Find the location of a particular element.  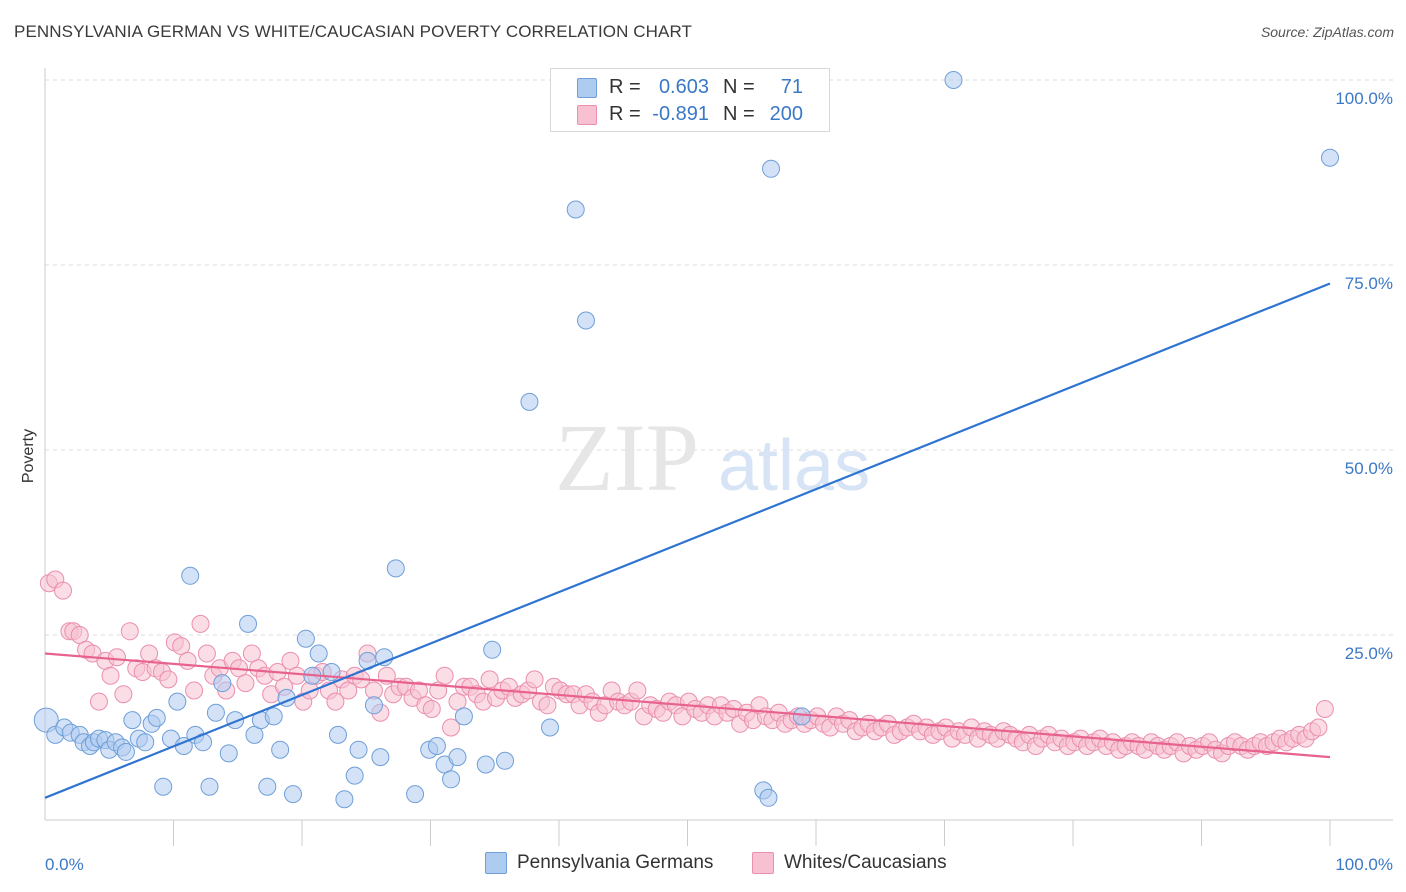

legend-swatch-blue is located at coordinates (587, 88).